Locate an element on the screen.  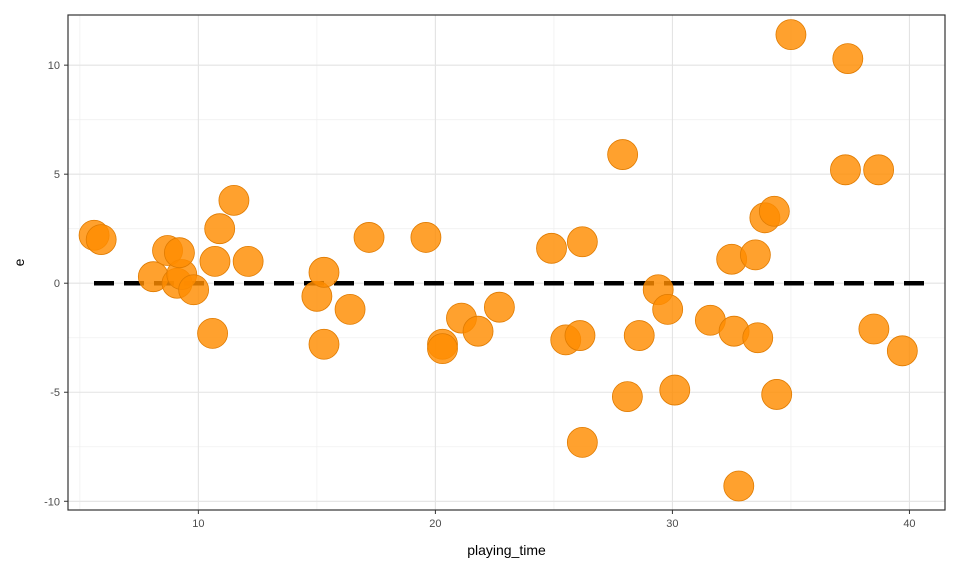
y-tick-label: 0 is located at coordinates (57, 284).